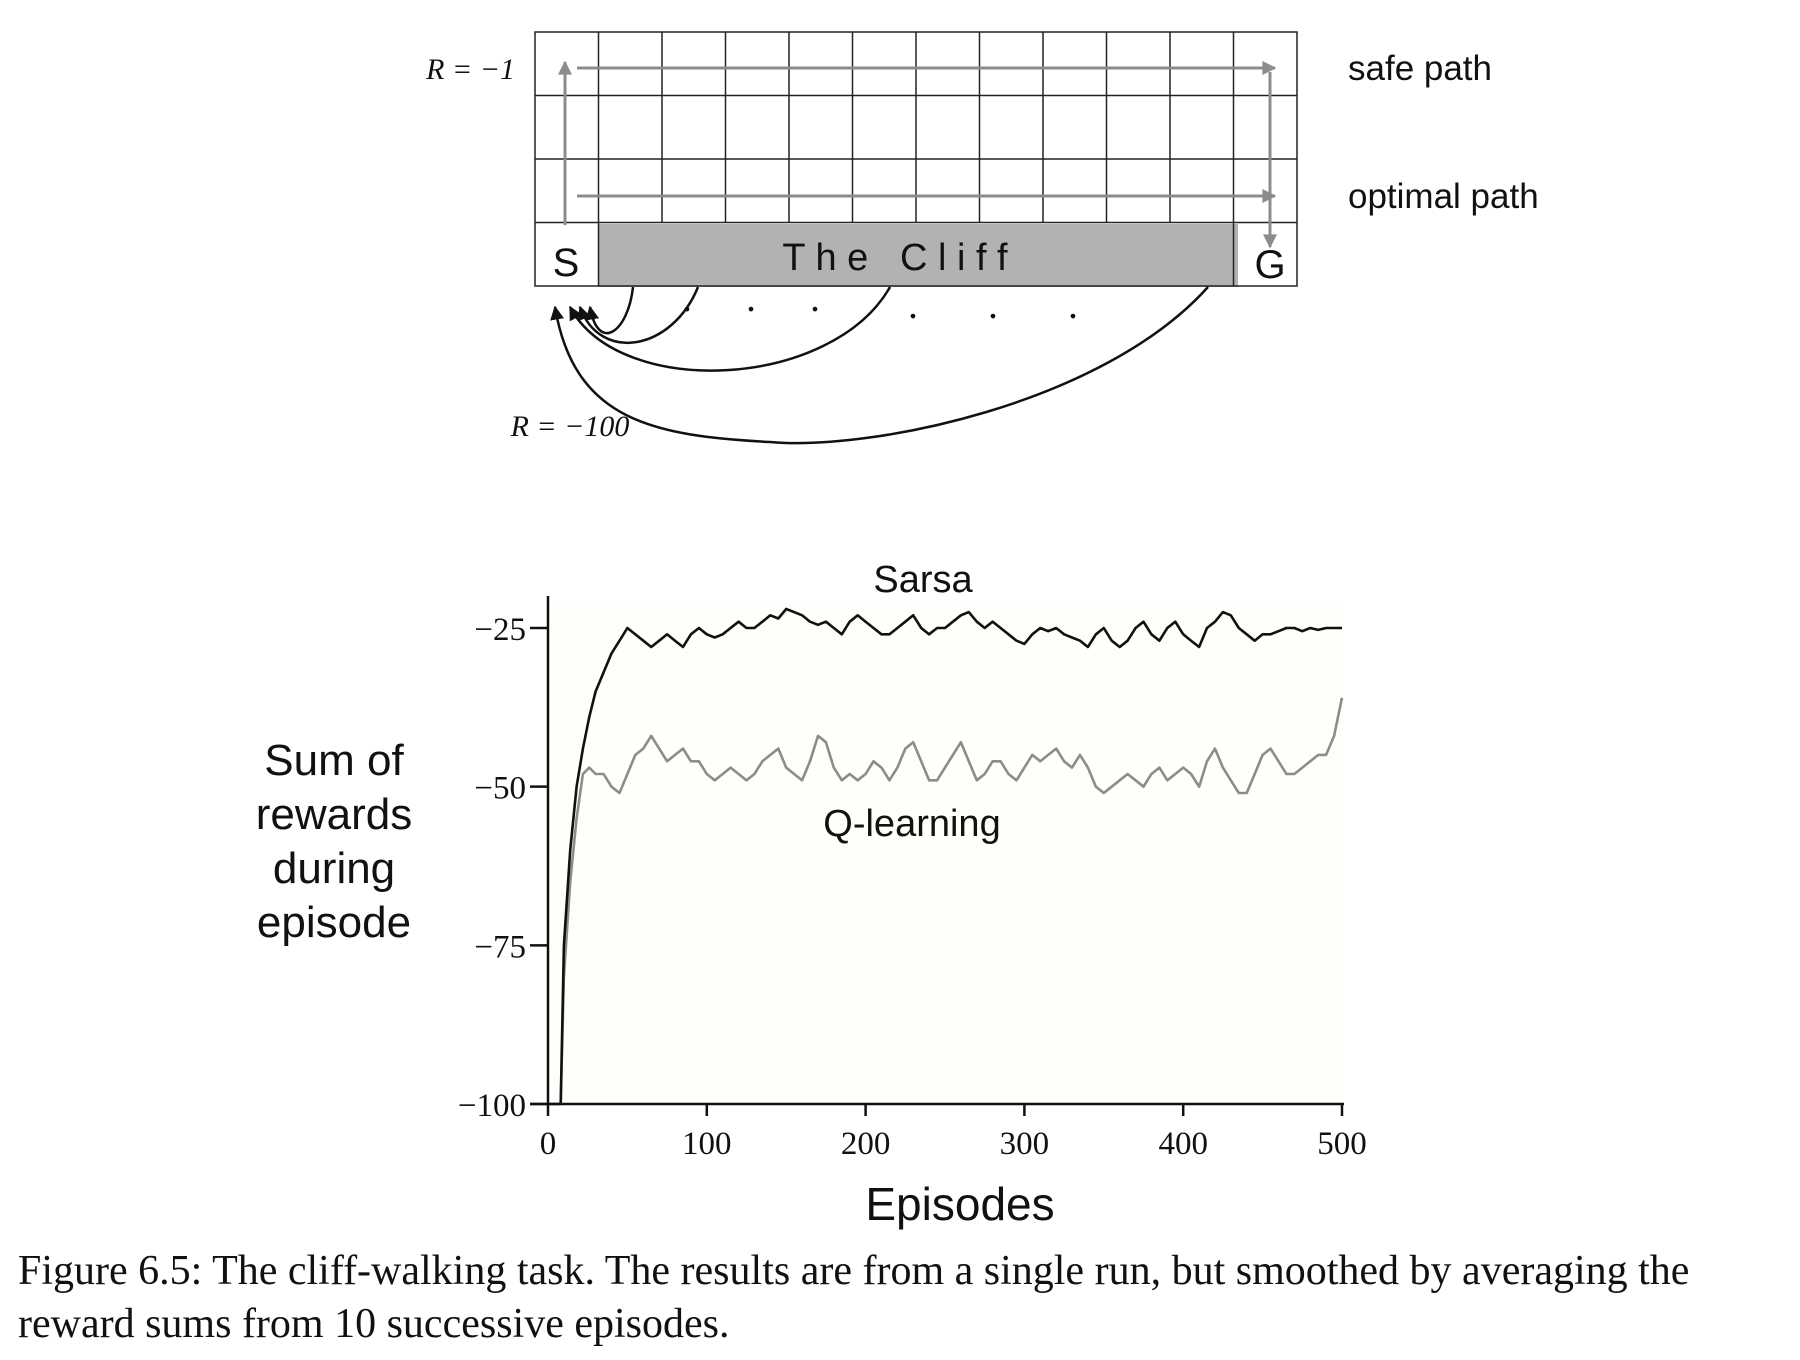 The width and height of the screenshot is (1800, 1360). I want to click on sarsa-series-label: Sarsa, so click(923, 580).